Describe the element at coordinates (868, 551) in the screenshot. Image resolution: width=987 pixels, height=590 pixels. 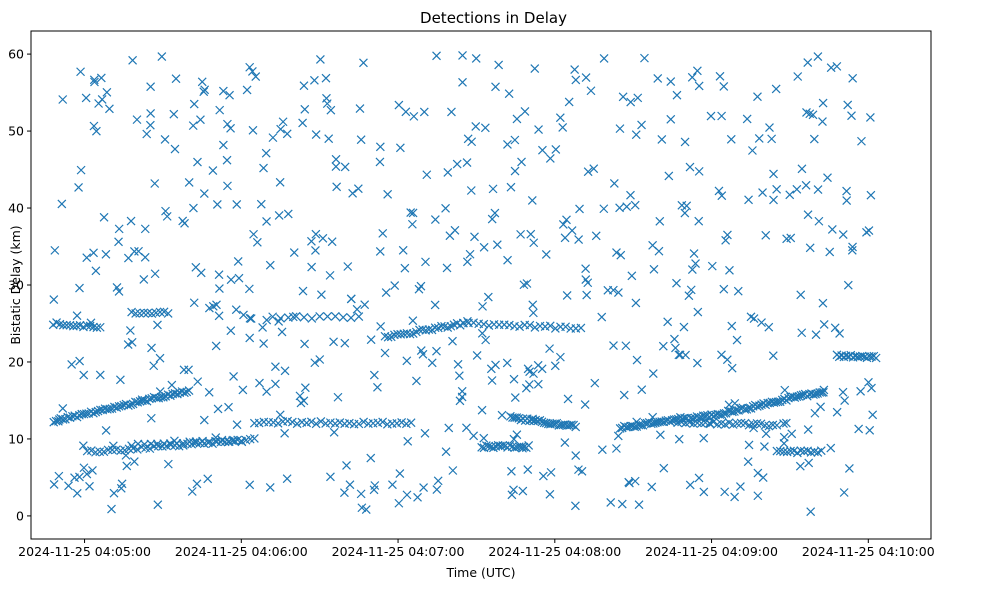
I see `x-tick-label: 2024-11-25 04:10:00` at that location.